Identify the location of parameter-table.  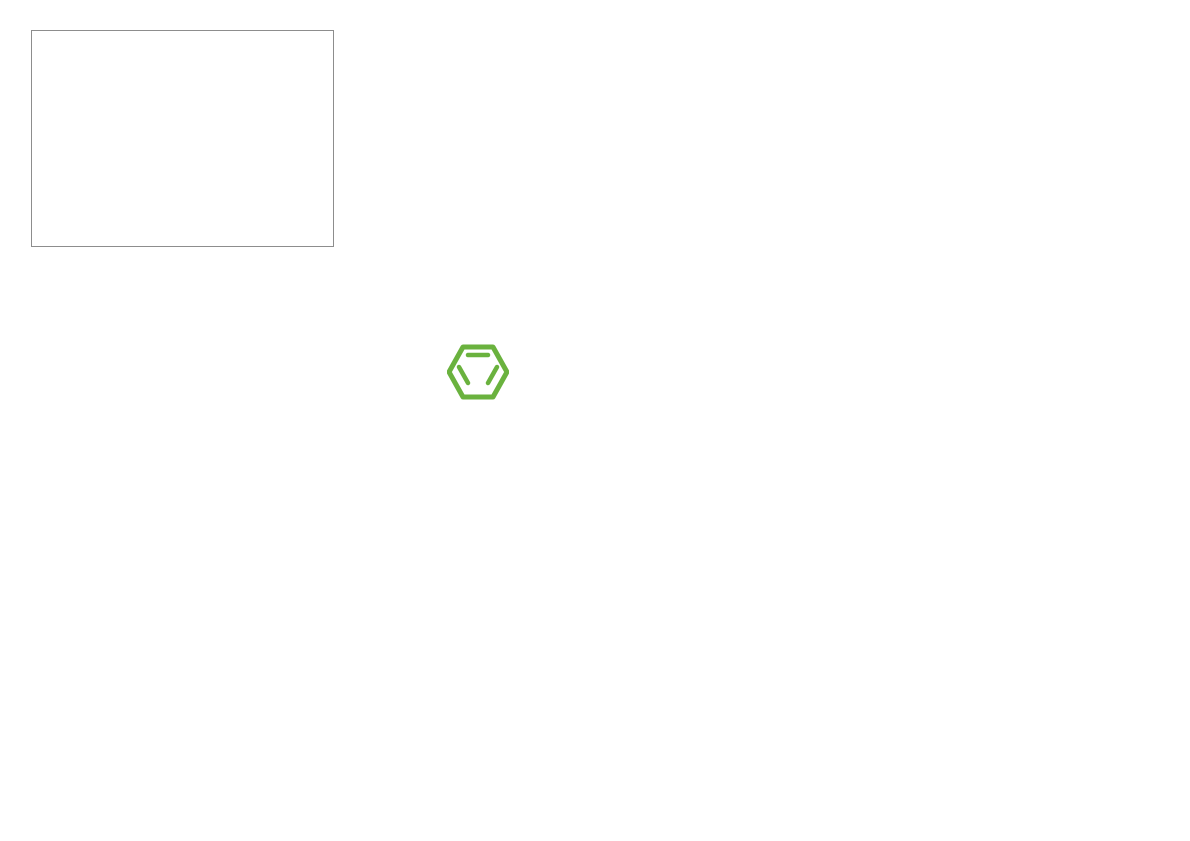
(182, 138).